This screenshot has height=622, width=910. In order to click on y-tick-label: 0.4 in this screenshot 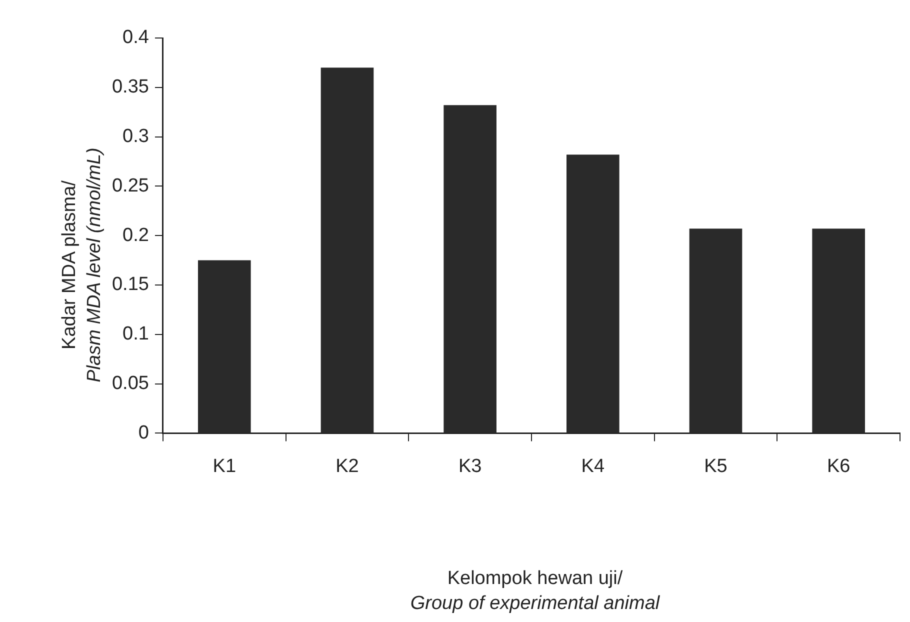, I will do `click(136, 37)`.